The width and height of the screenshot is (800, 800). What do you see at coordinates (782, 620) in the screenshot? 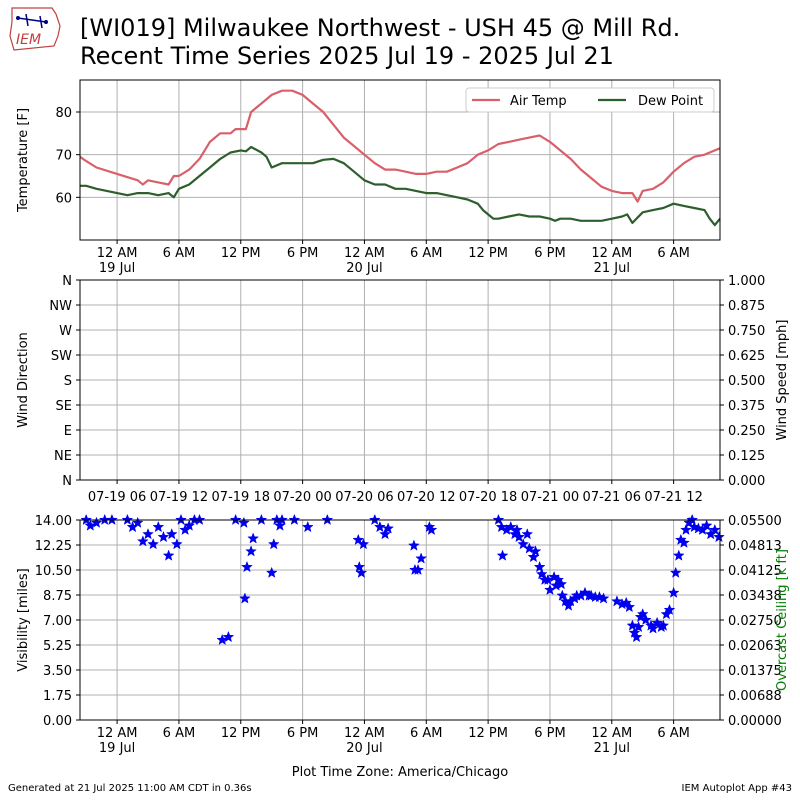
I see `y2-axis-label: Overcast Ceiling [k ft]` at bounding box center [782, 620].